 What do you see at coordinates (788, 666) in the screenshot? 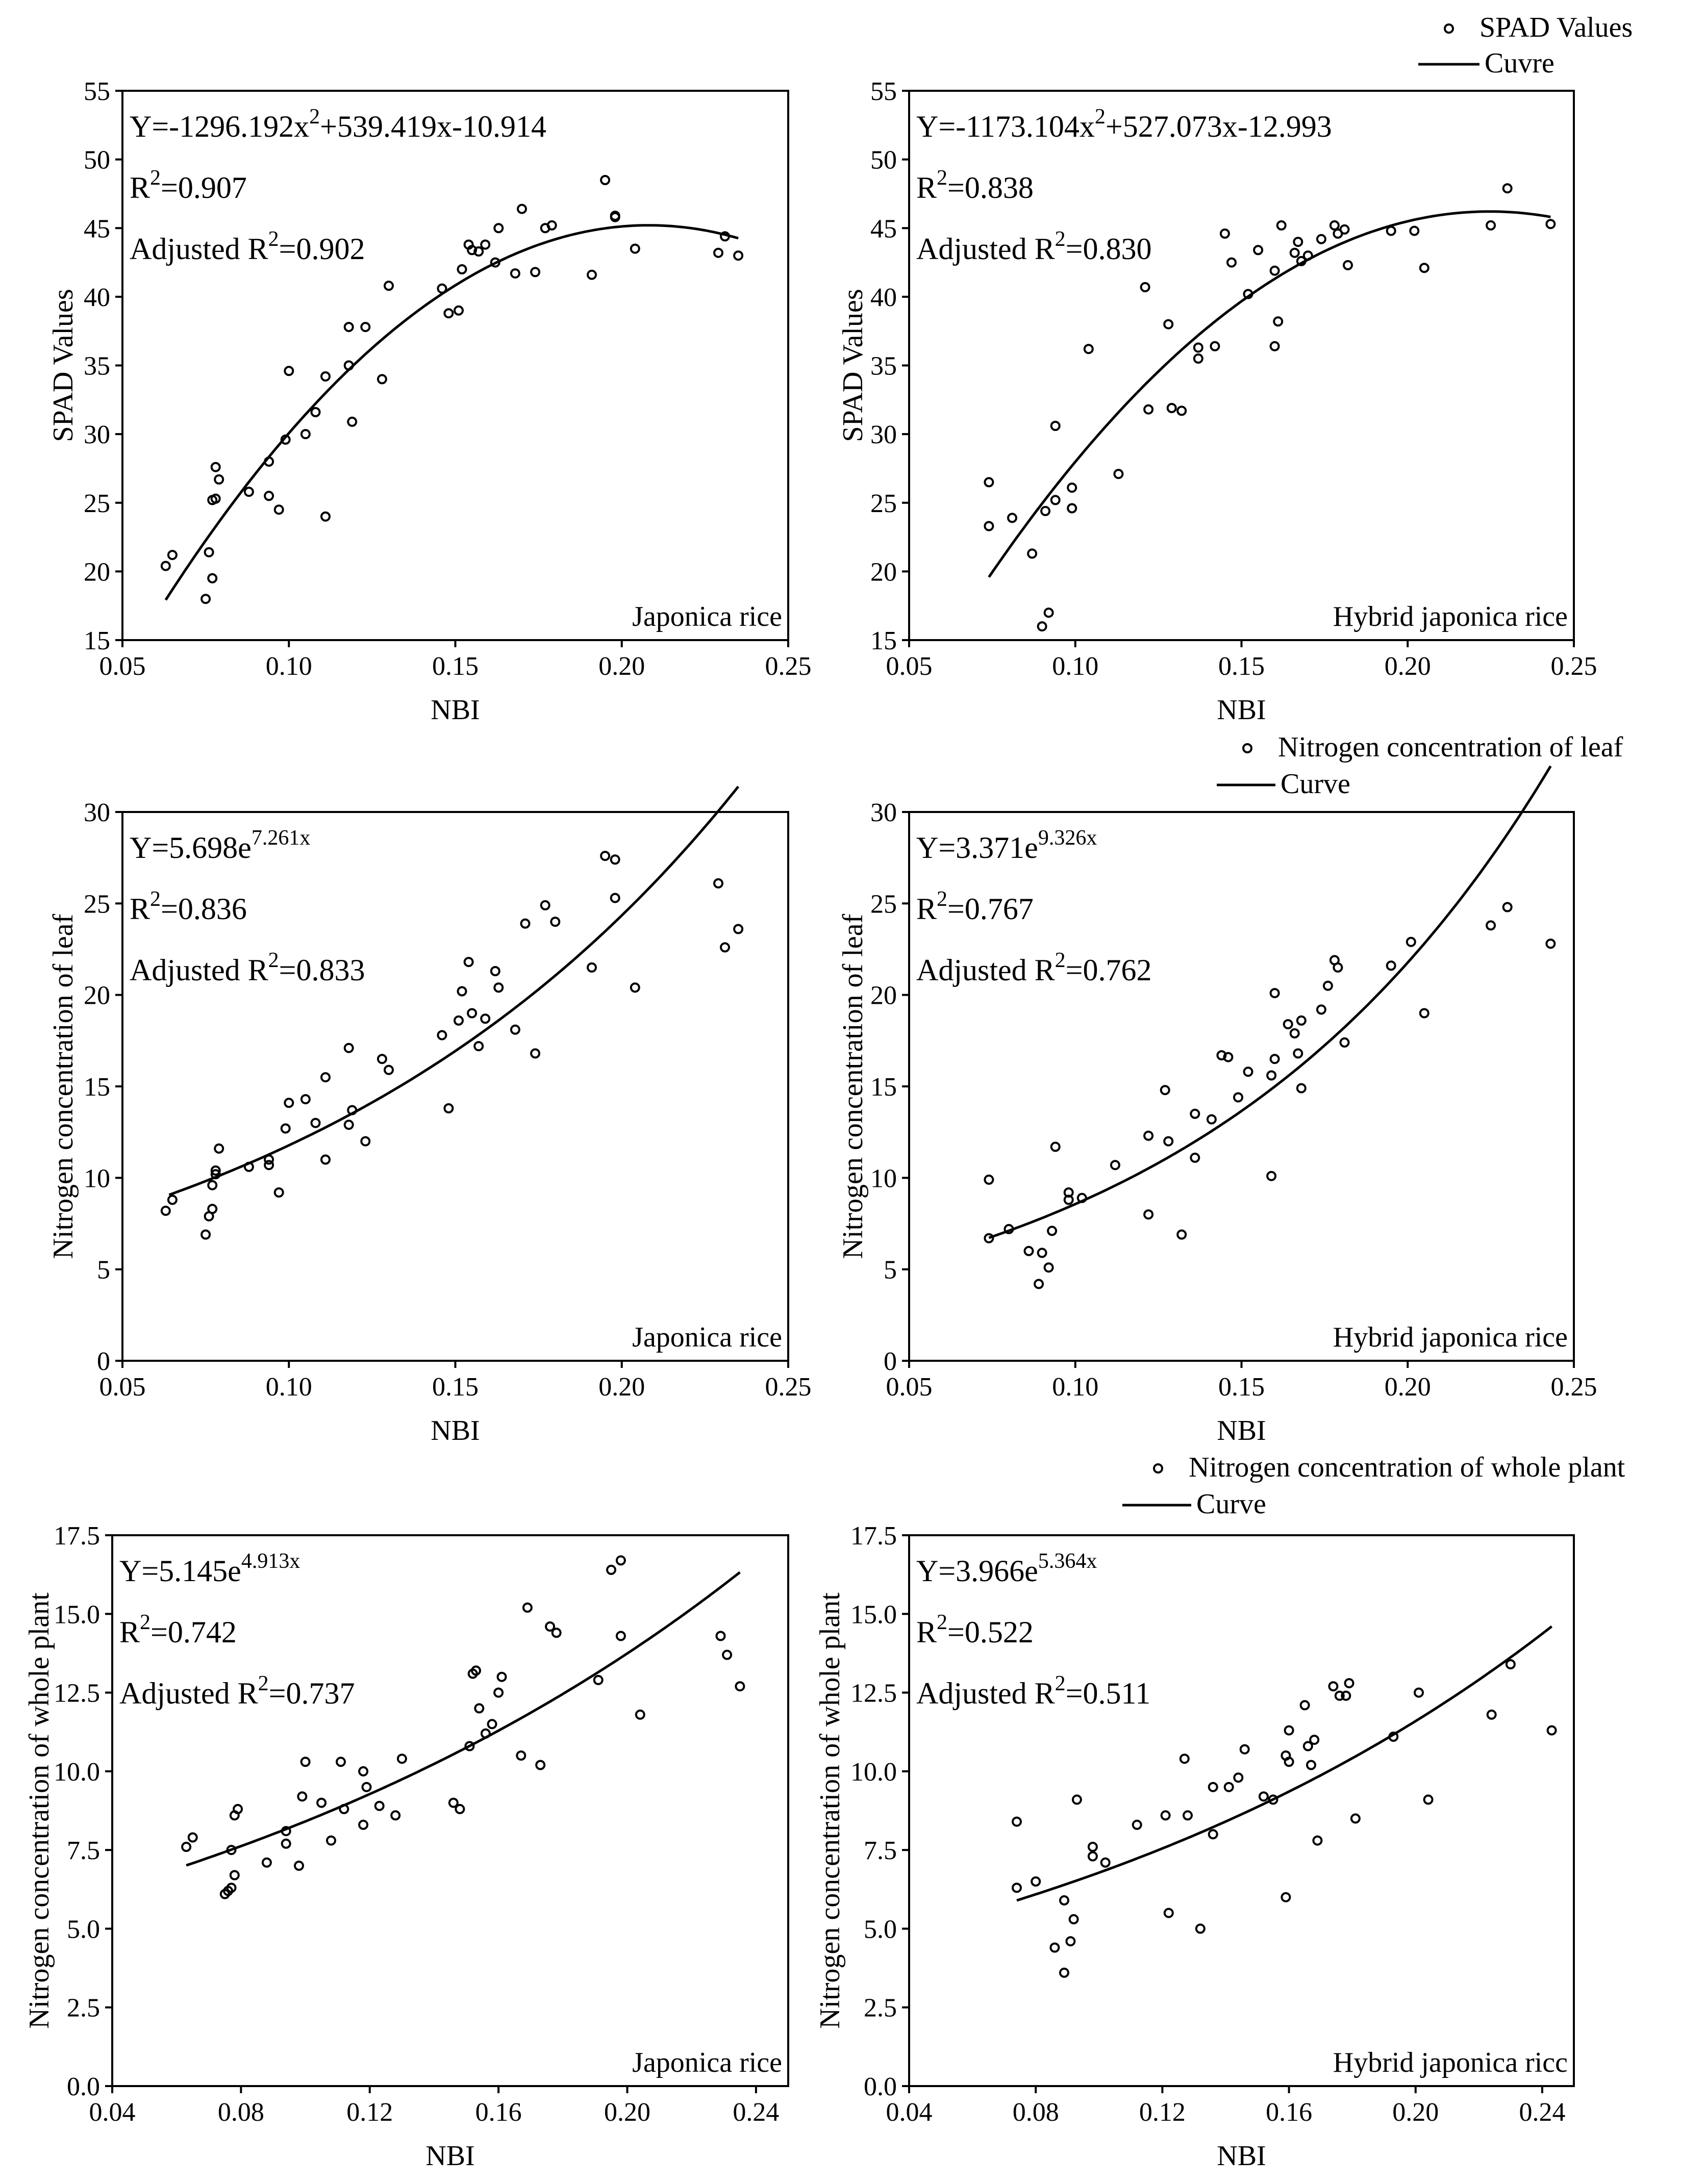
I see `x-tick-label: 0.25` at bounding box center [788, 666].